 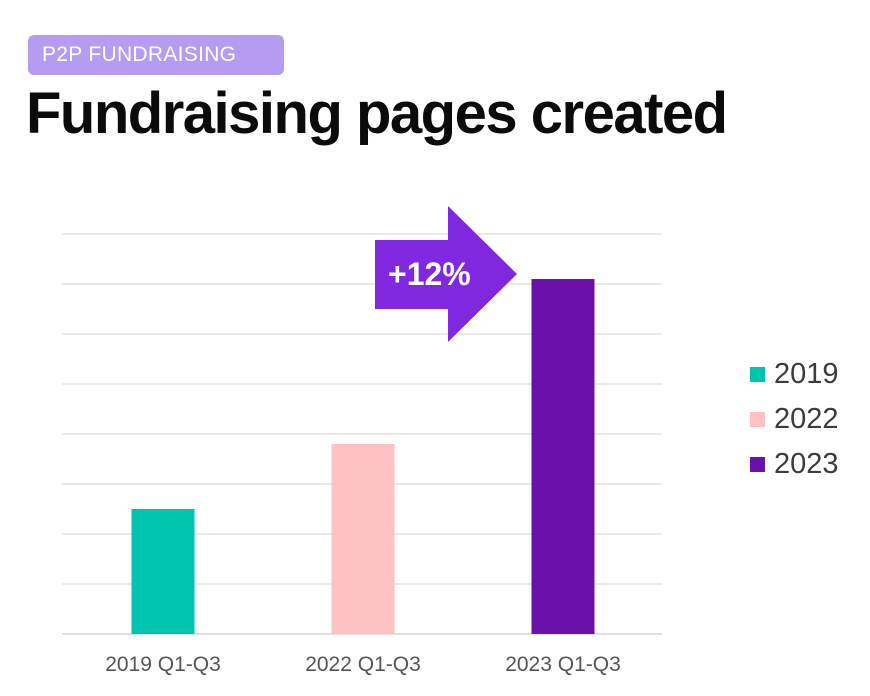 I want to click on legend-label: 2023, so click(x=806, y=464).